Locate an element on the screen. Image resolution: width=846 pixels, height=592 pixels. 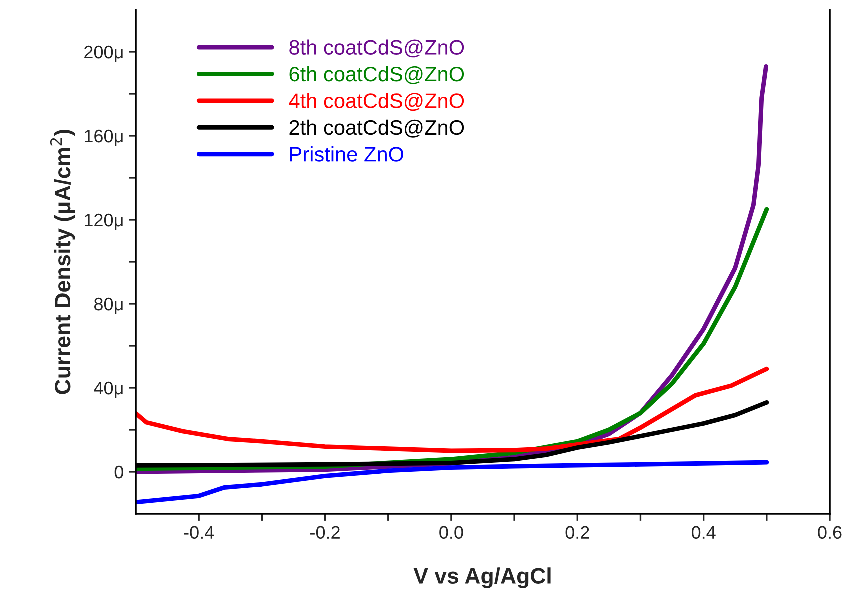
x-tick-label: 0.6 is located at coordinates (830, 533).